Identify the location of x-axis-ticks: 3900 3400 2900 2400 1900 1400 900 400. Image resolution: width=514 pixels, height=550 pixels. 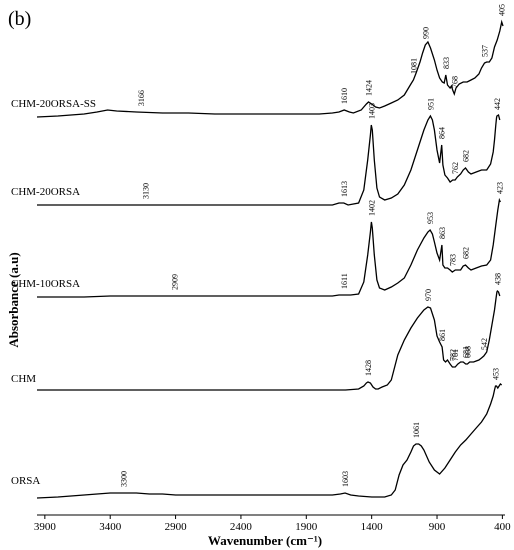
(272, 524).